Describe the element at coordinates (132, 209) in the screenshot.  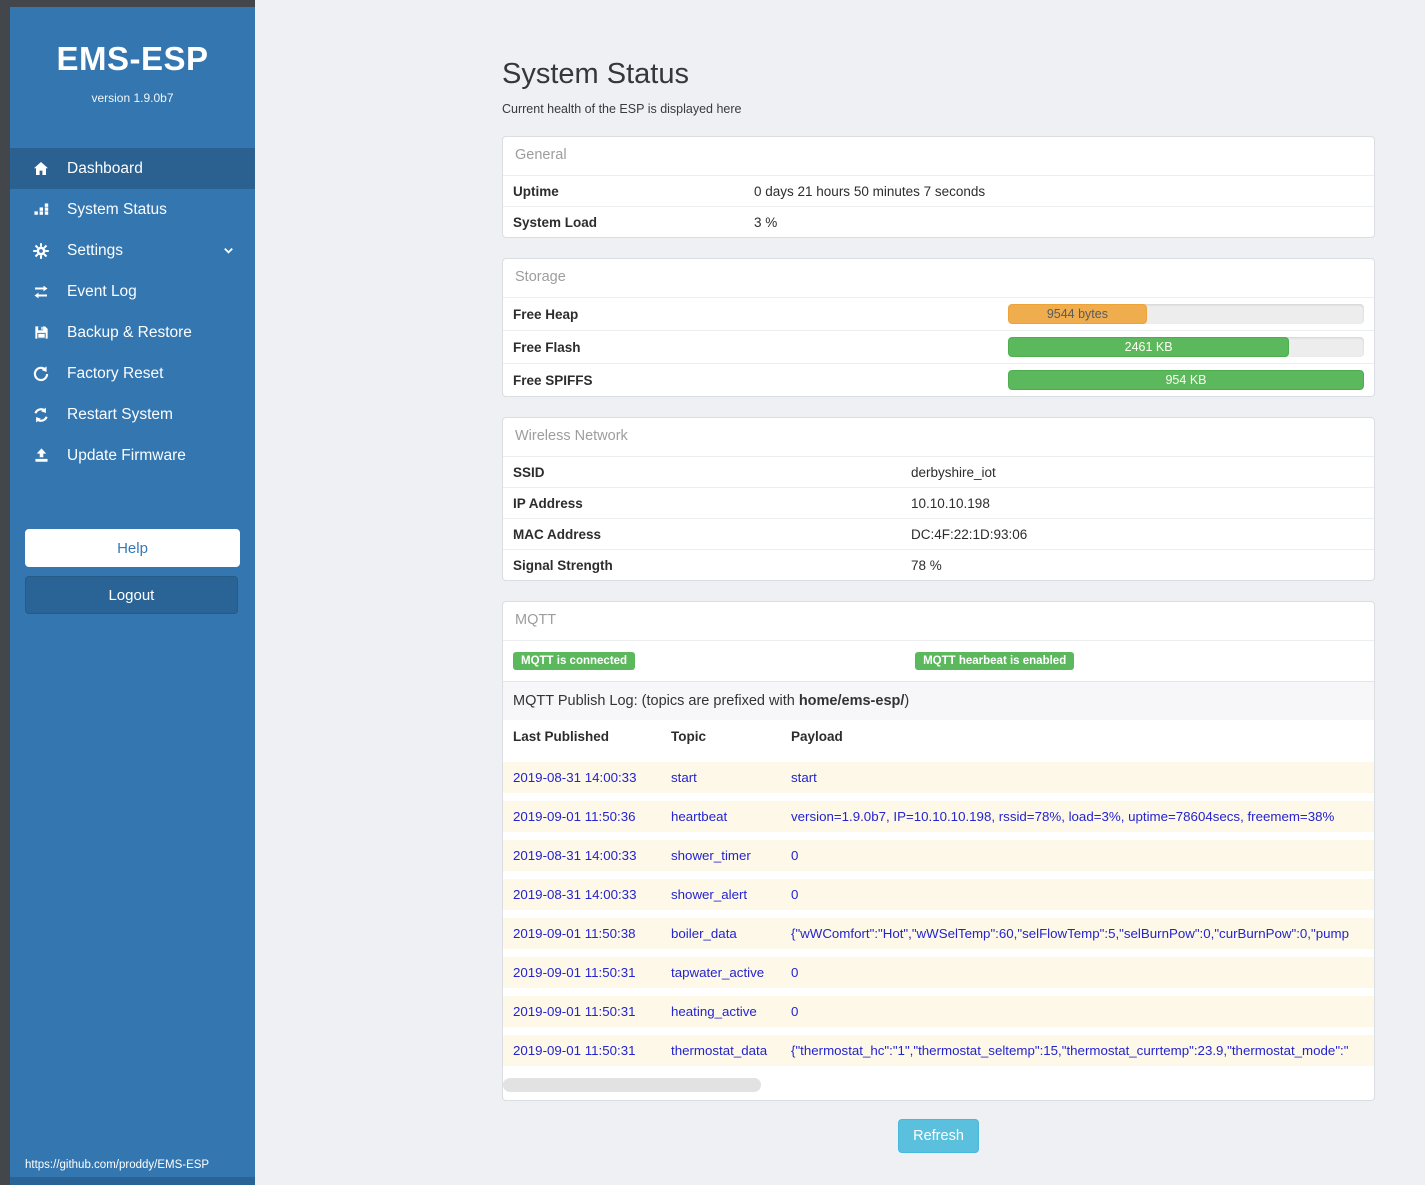
I see `sidebar-item-system-status: System Status` at that location.